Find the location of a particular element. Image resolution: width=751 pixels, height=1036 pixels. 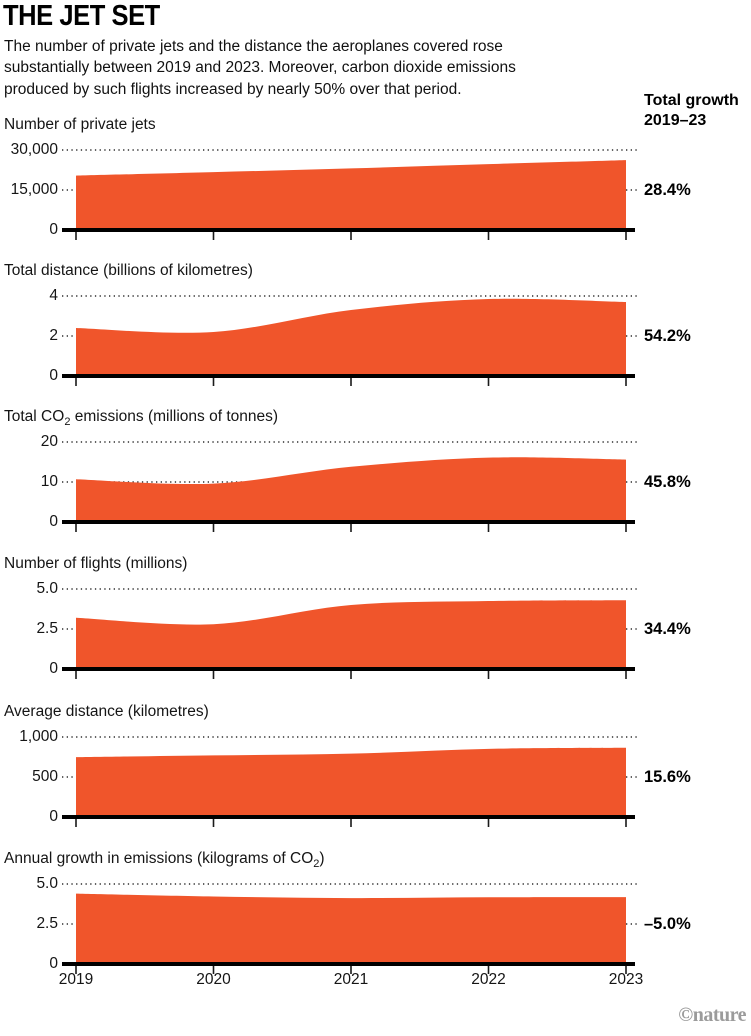

chart-title: Total distance (billions of kilometres) is located at coordinates (128, 272).